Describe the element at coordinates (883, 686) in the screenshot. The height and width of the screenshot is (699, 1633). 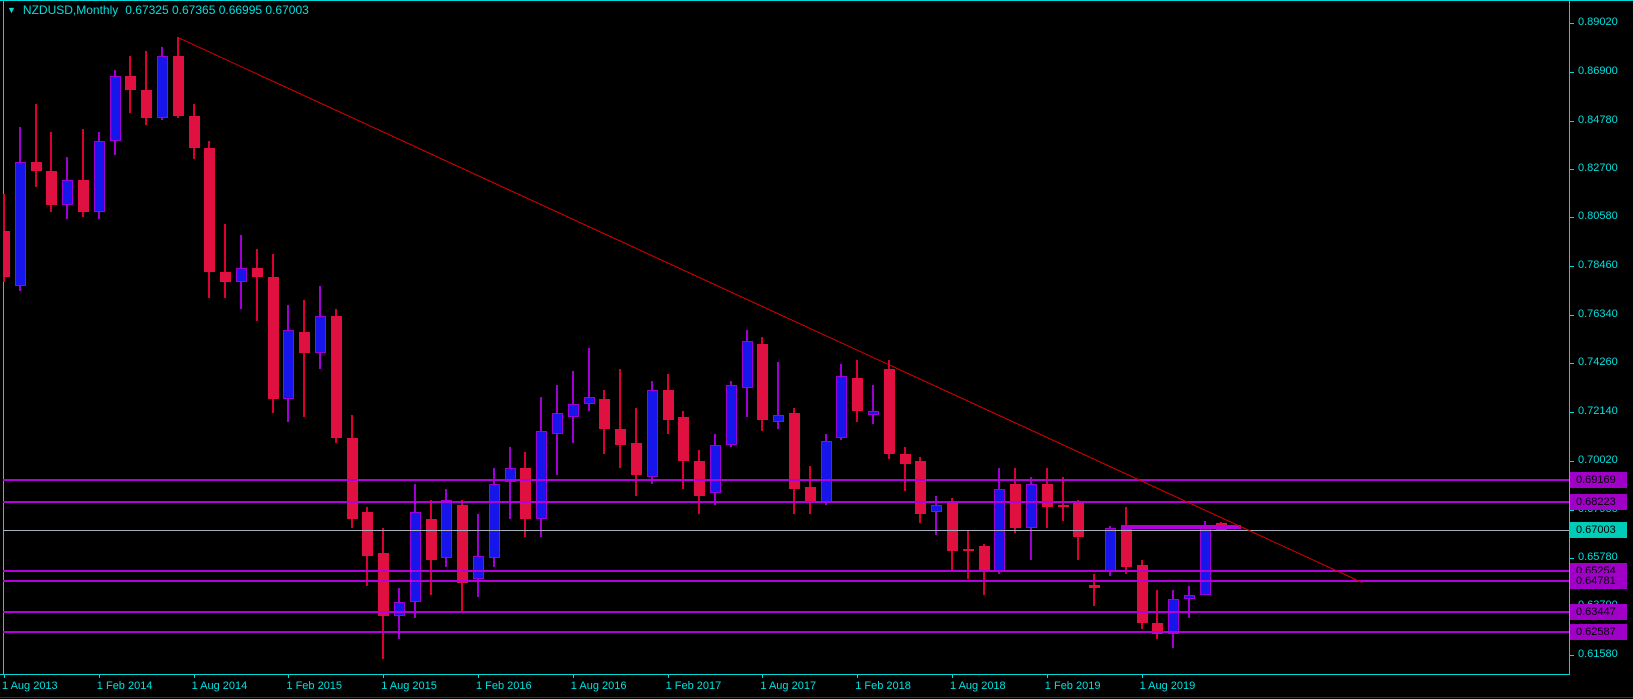
I see `time-axis-label: 1 Feb 2018` at that location.